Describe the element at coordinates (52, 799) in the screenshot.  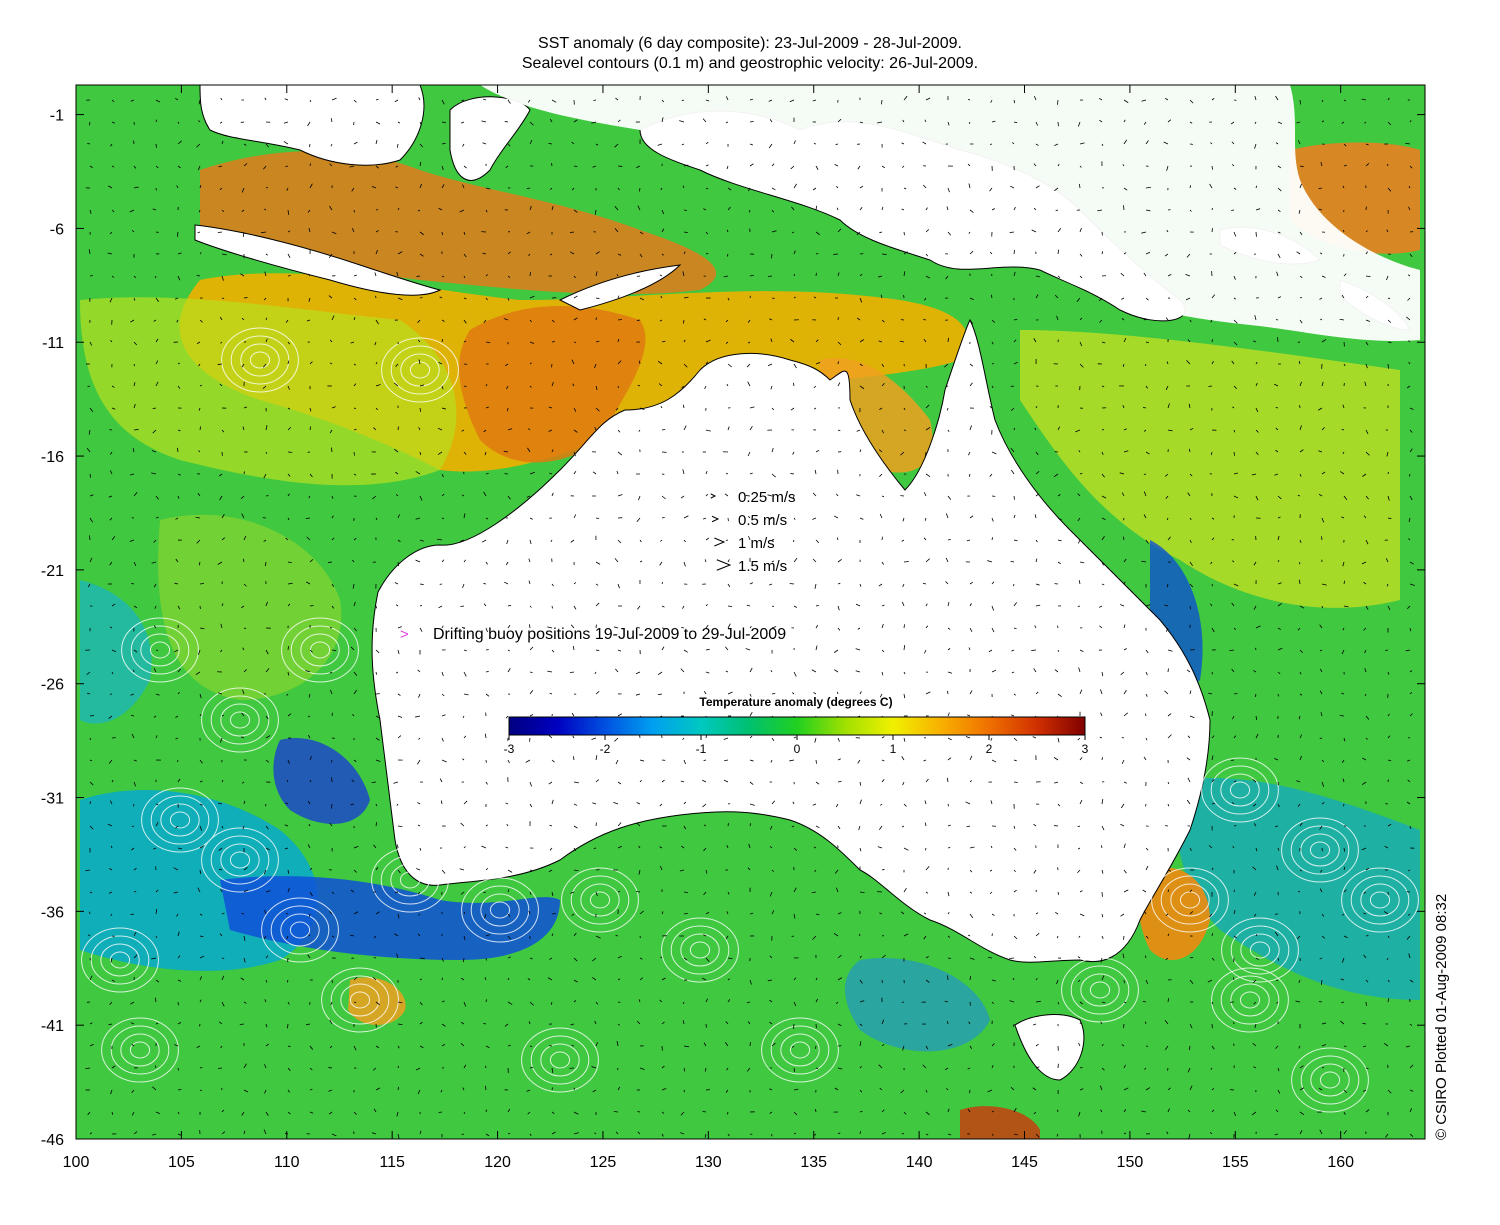
I see `y-tick-label: -31` at that location.